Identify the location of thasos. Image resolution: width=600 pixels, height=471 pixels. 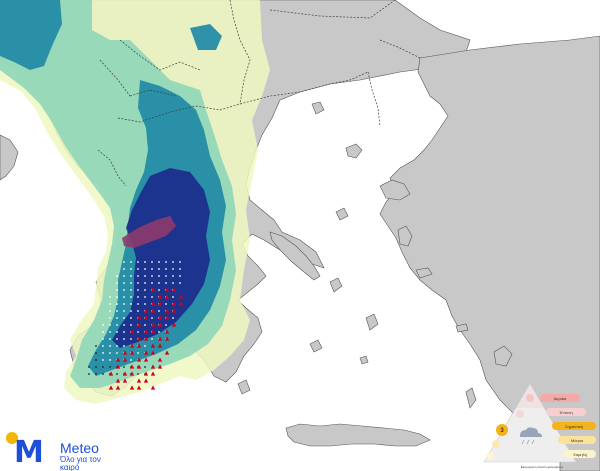
(318, 108).